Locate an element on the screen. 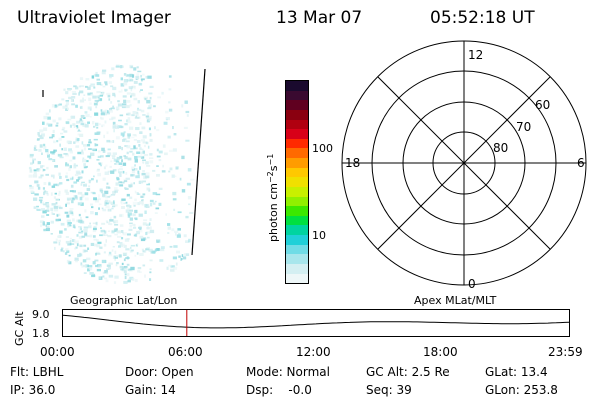 The height and width of the screenshot is (400, 600). status-gcalt: GC Alt: 2.5 Re is located at coordinates (408, 372).